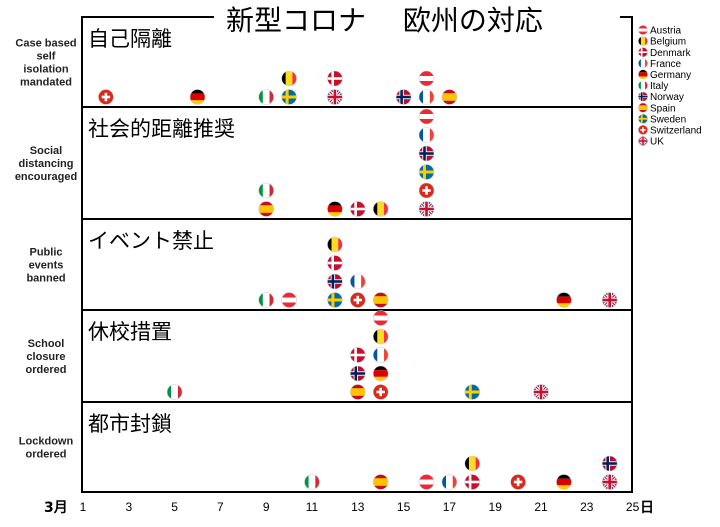 This screenshot has height=527, width=720. I want to click on x-tick-label: 7, so click(220, 507).